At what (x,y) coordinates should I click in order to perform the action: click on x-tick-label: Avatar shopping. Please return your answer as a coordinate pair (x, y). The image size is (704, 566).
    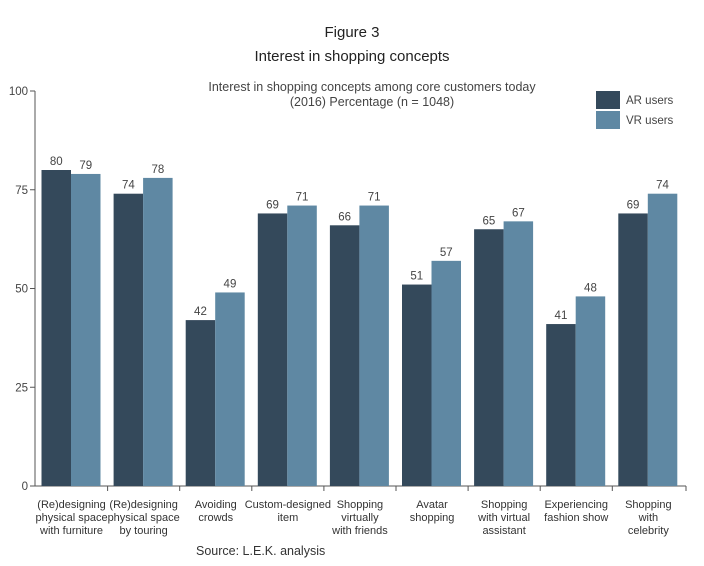
    Looking at the image, I should click on (432, 511).